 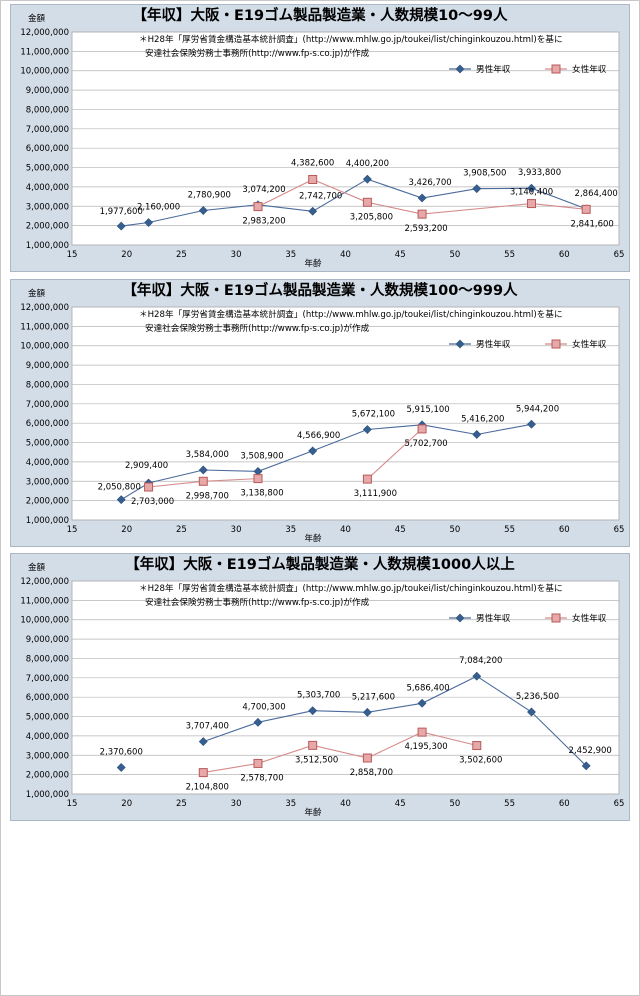 I want to click on chart-title: 【年収】大阪・E19ゴム製品製造業・人数規模1000人以上, so click(x=320, y=564).